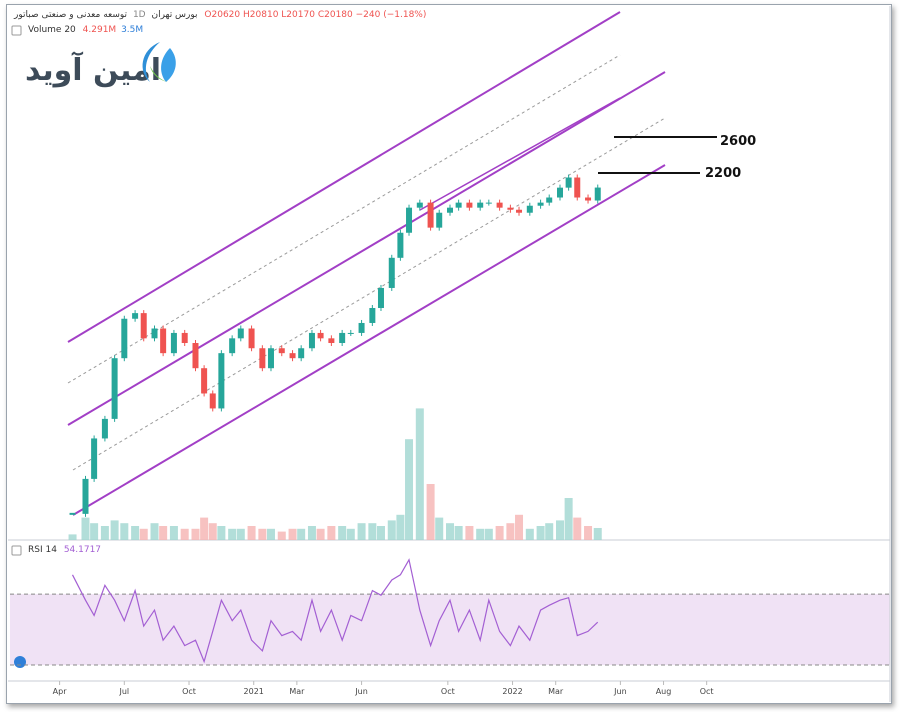 This screenshot has width=900, height=712. What do you see at coordinates (450, 630) in the screenshot?
I see `rsi-band` at bounding box center [450, 630].